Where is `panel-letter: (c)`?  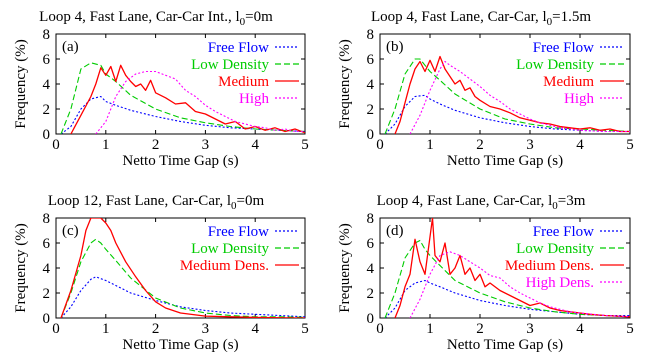
panel-letter: (c) is located at coordinates (70, 231).